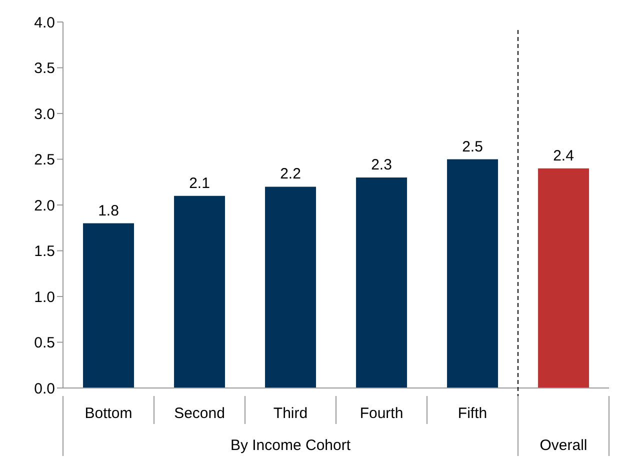 The height and width of the screenshot is (466, 627). Describe the element at coordinates (44, 23) in the screenshot. I see `y-tick-label: 4.0` at that location.